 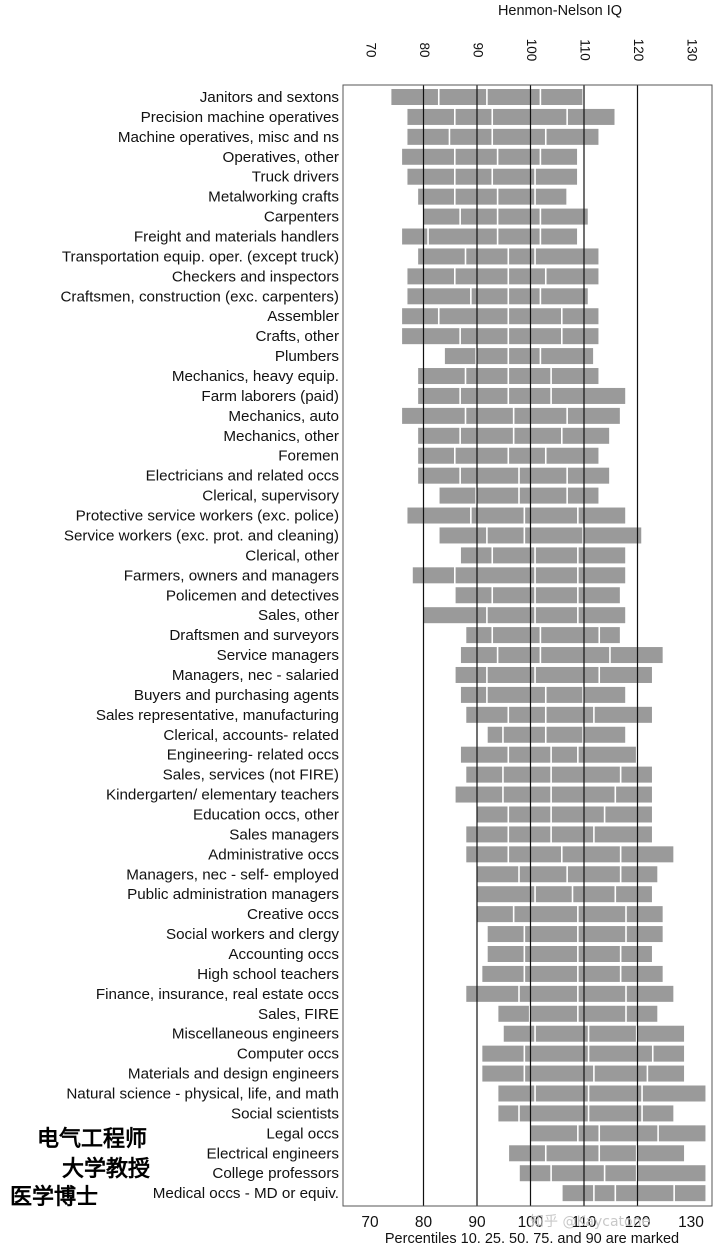 What do you see at coordinates (255, 376) in the screenshot?
I see `occupation-label: Mechanics, heavy equip.` at bounding box center [255, 376].